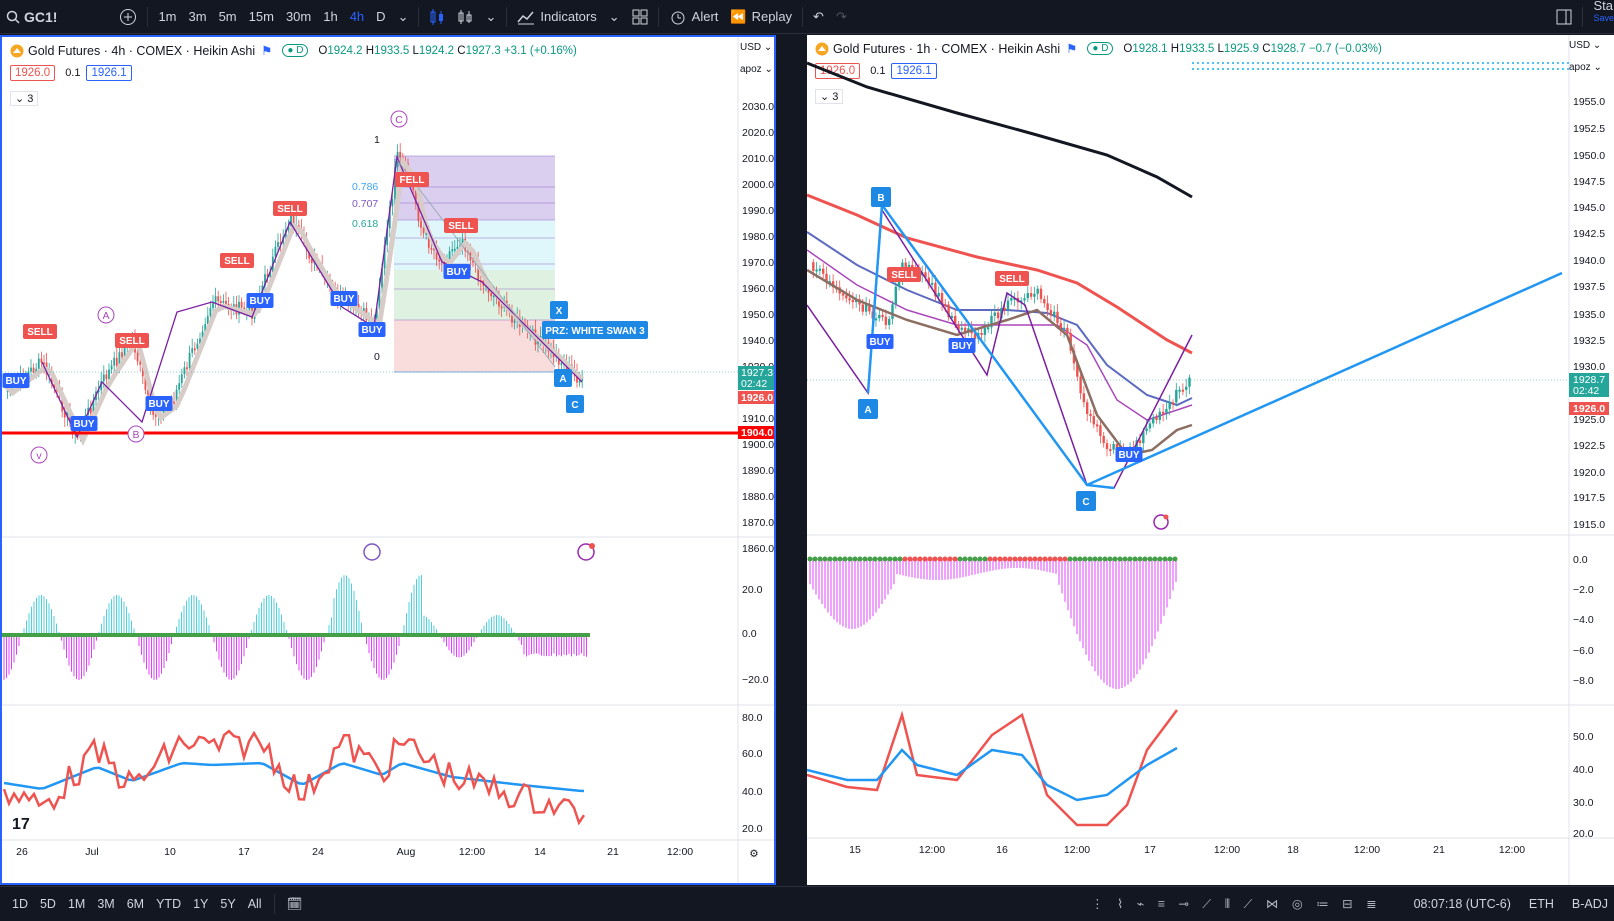 The width and height of the screenshot is (1614, 921). Describe the element at coordinates (372, 552) in the screenshot. I see `replay-event-icon` at that location.